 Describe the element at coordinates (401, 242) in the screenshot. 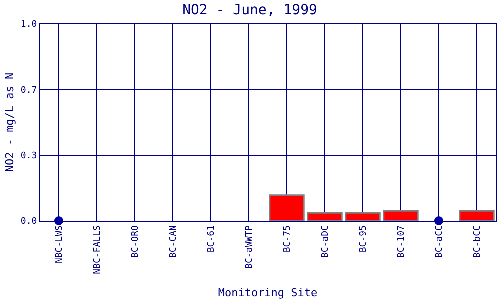

I see `x-tick-label: BC-107` at that location.